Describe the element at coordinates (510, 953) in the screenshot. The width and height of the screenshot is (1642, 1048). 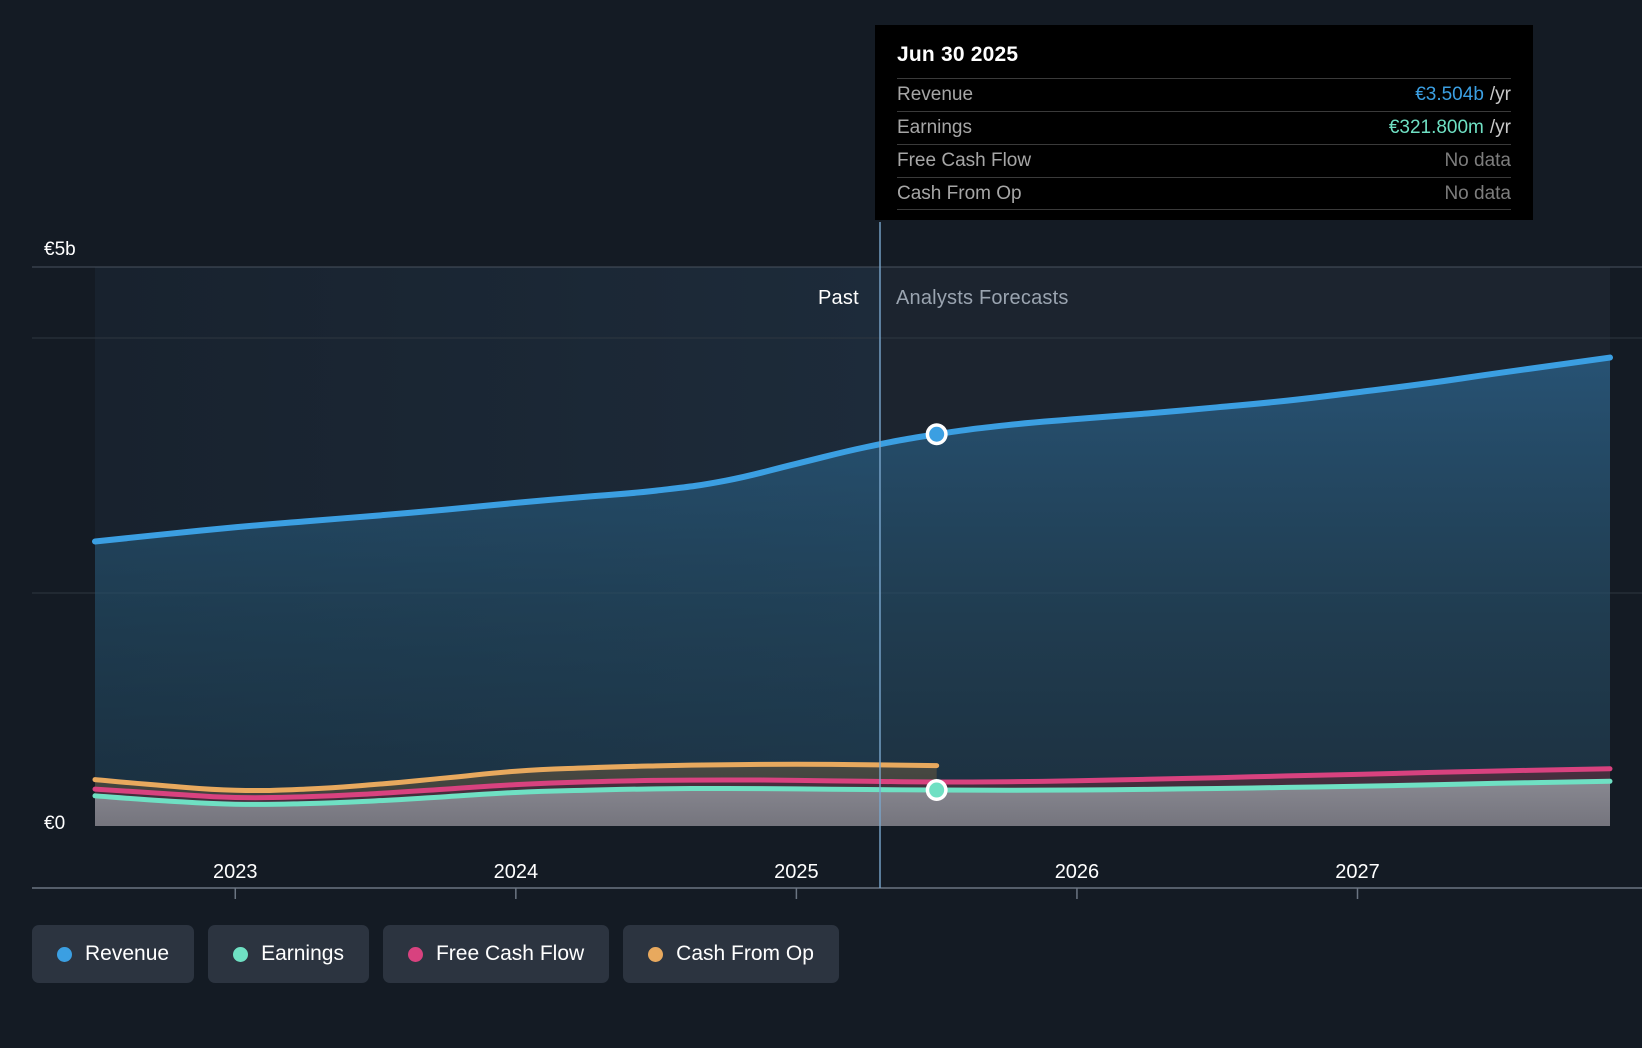
I see `legend-item-label: Free Cash Flow` at that location.